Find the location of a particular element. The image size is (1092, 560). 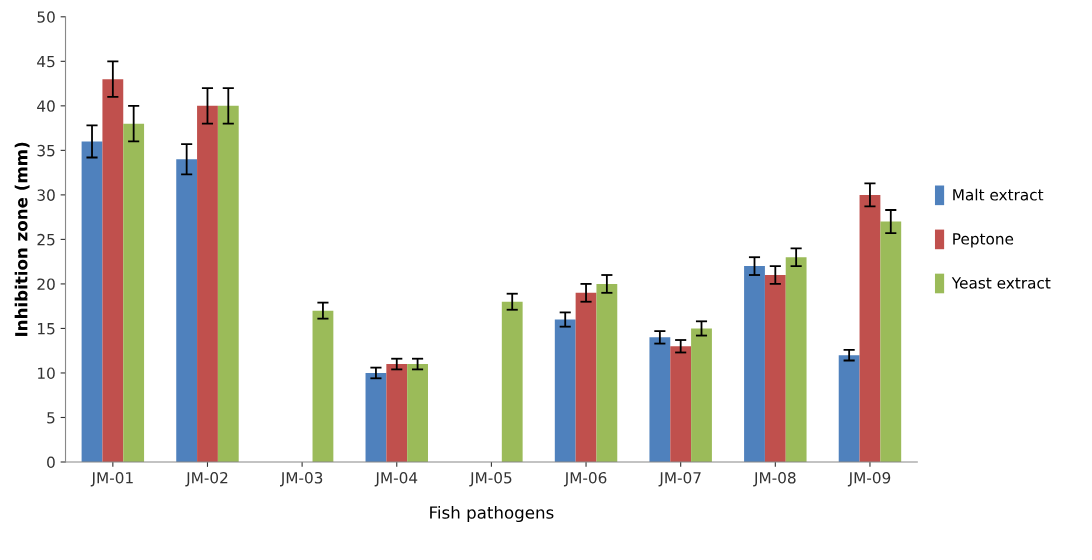

legend-label: Yeast extract is located at coordinates (1001, 283).